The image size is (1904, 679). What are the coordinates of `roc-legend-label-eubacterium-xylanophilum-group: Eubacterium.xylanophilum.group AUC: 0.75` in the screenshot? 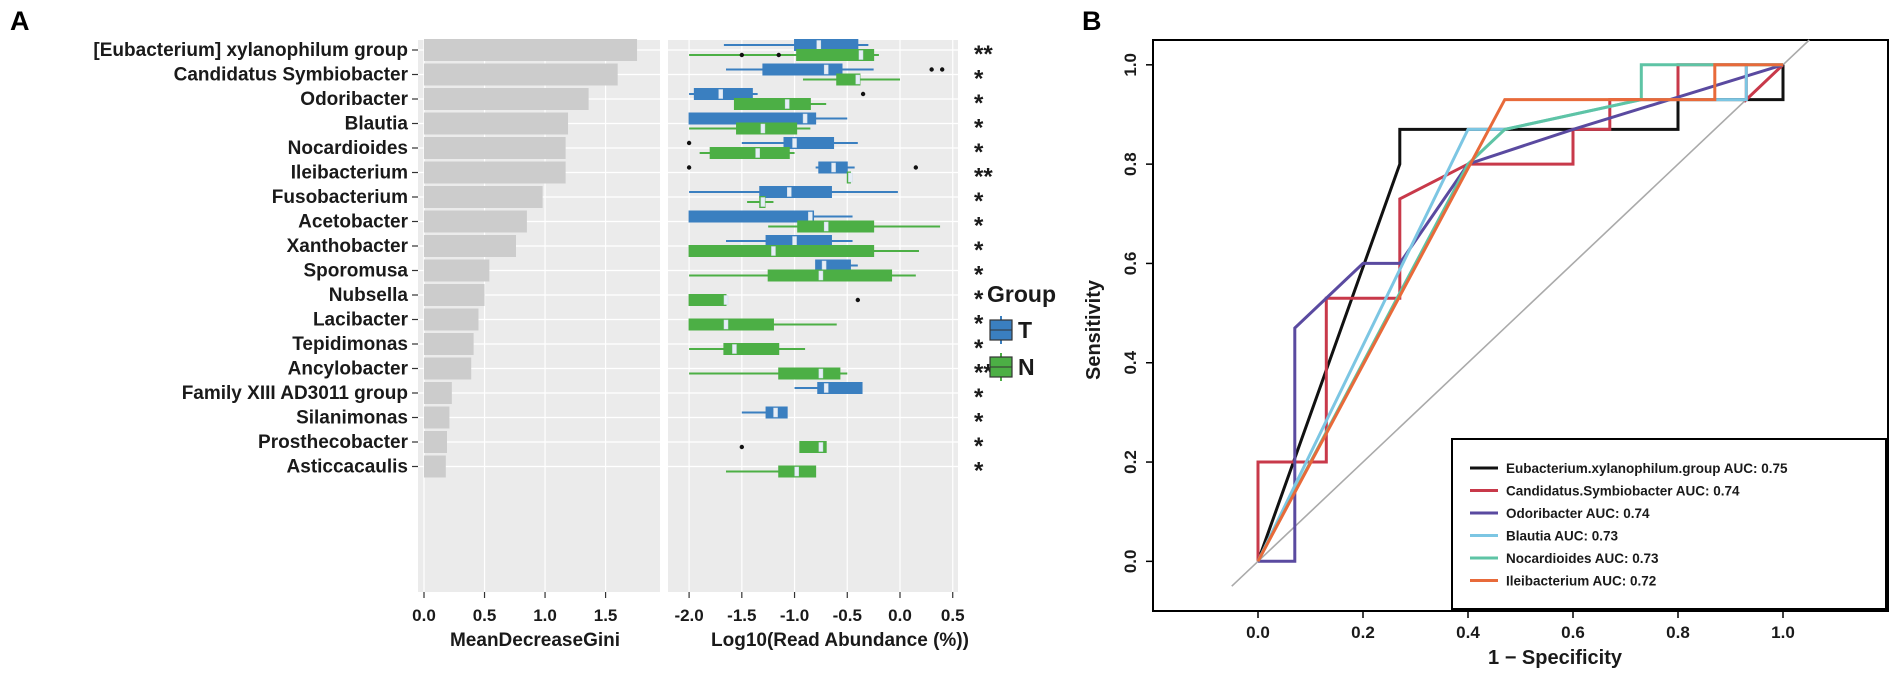 It's located at (1647, 468).